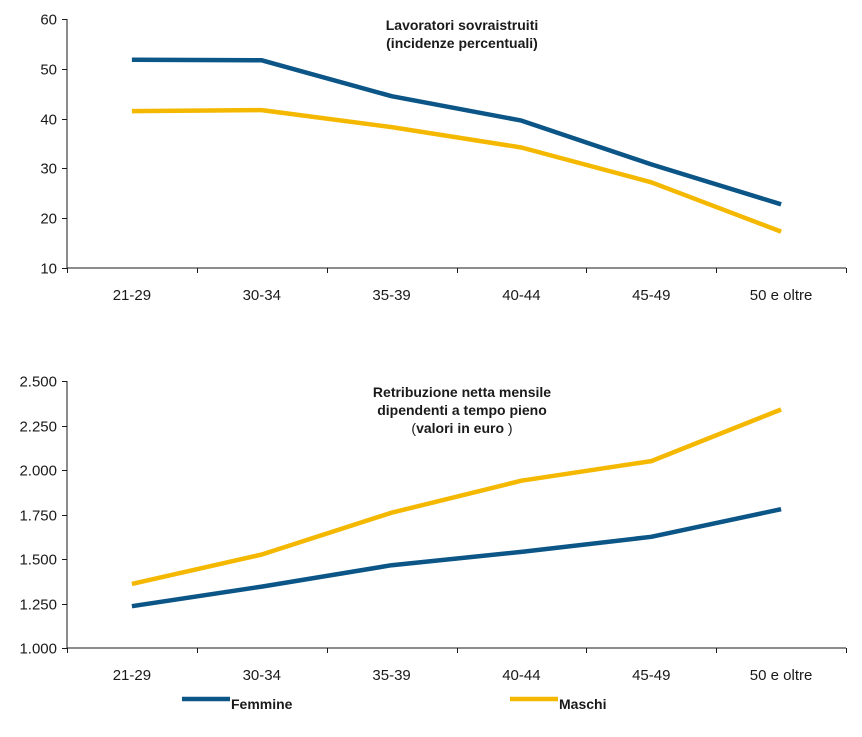  What do you see at coordinates (38, 471) in the screenshot?
I see `y-tick-label: 2.000` at bounding box center [38, 471].